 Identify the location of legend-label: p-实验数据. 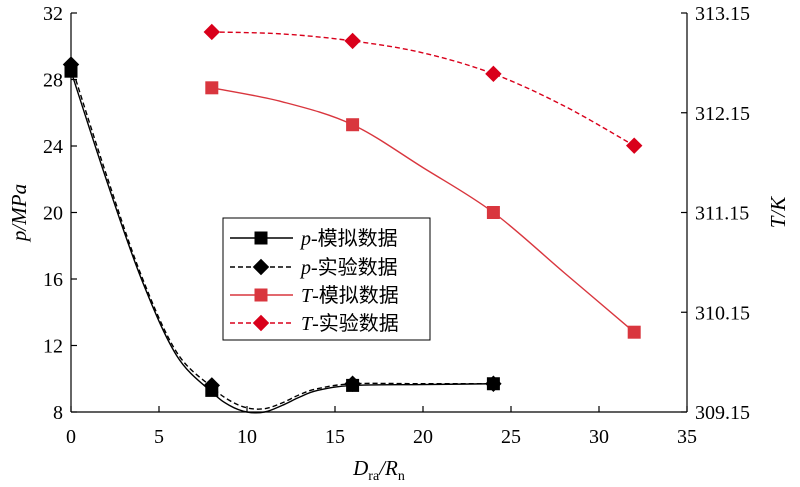
(348, 267).